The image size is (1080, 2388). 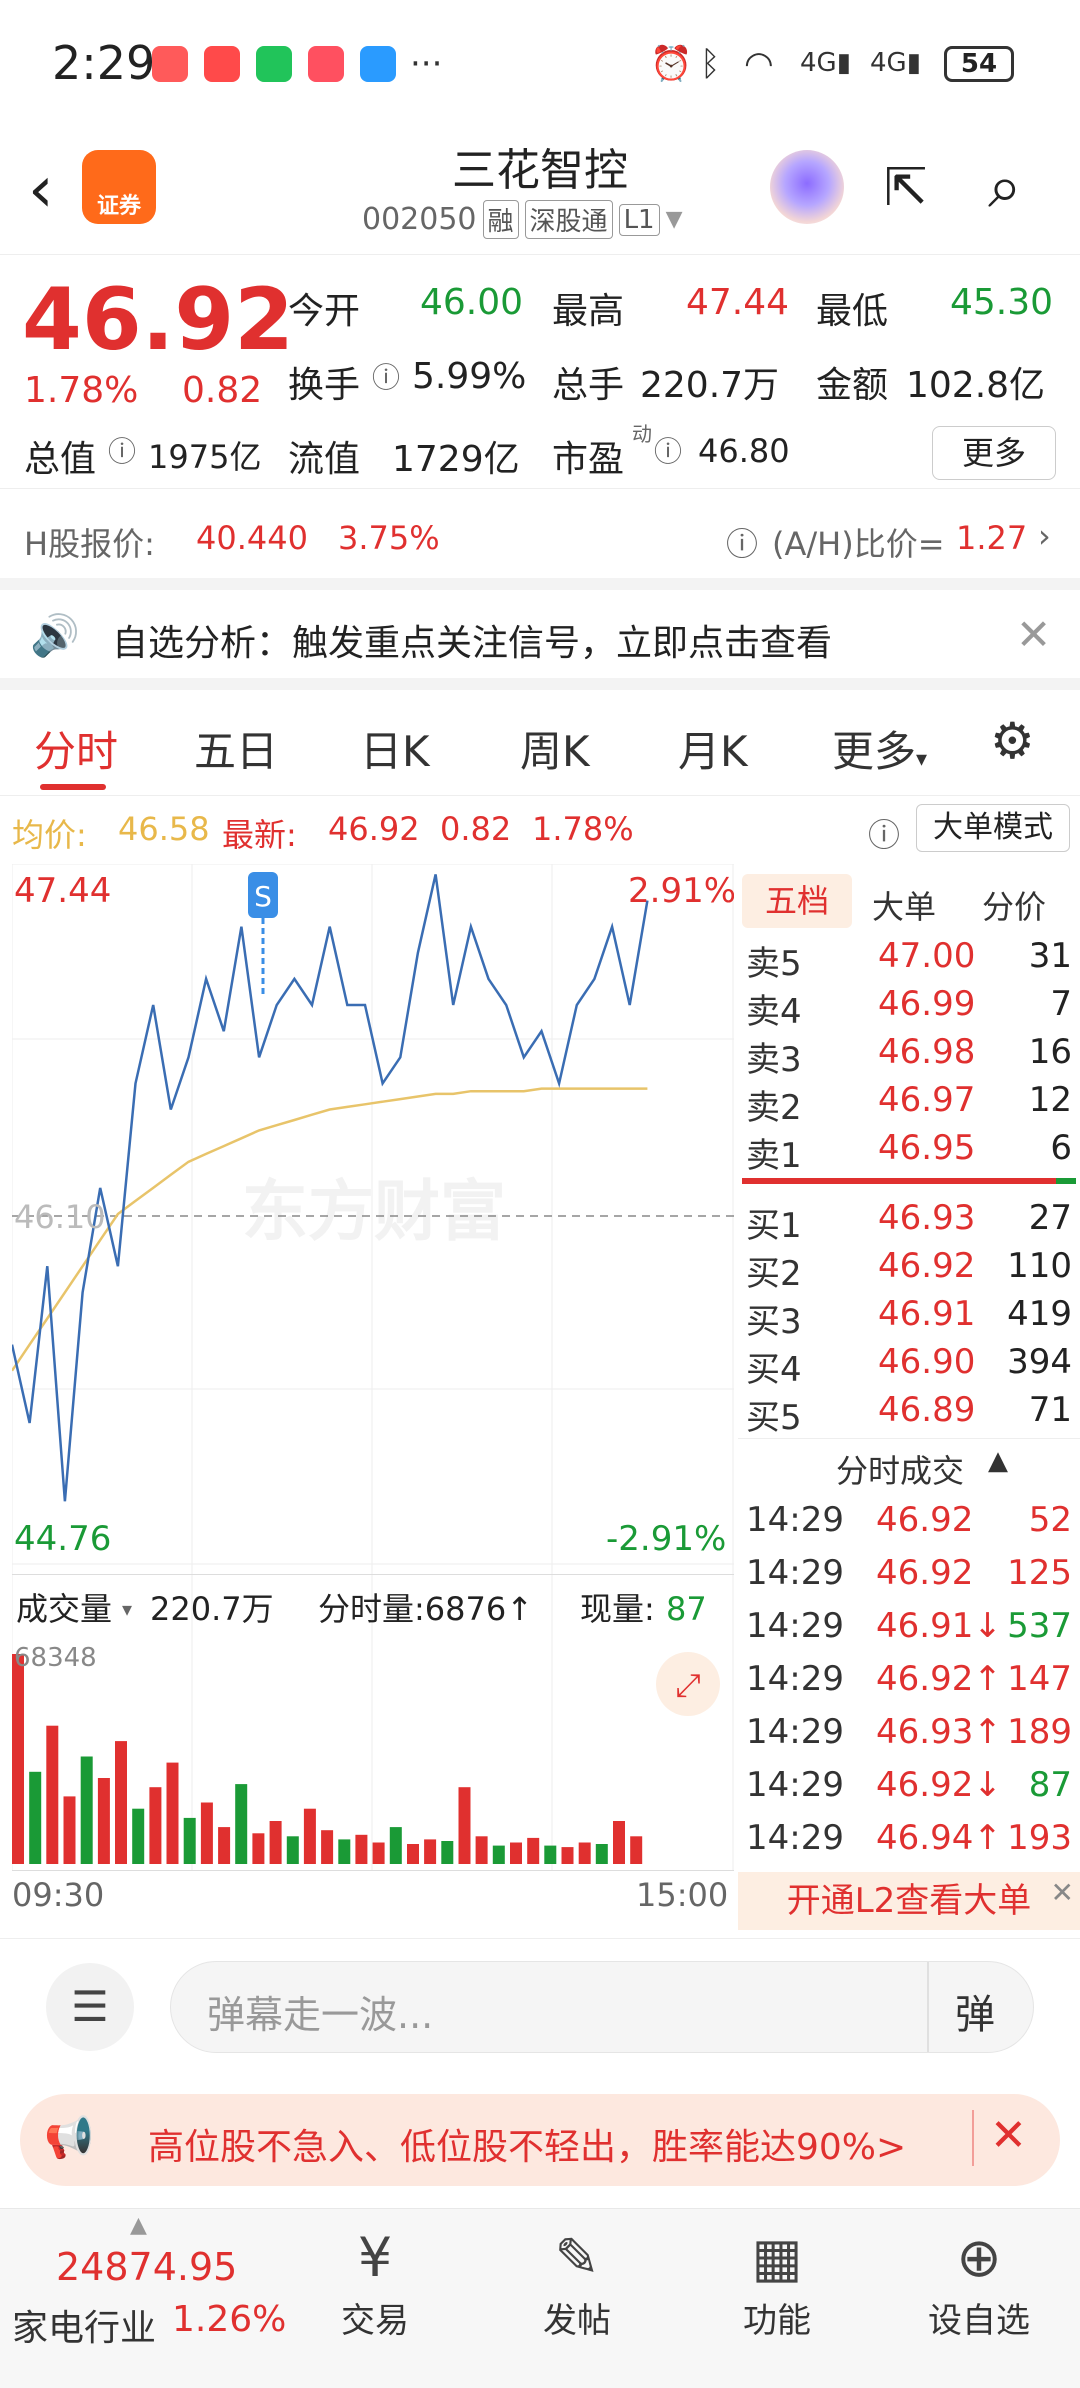 I want to click on tab-monthly-k: 月K, so click(x=713, y=751).